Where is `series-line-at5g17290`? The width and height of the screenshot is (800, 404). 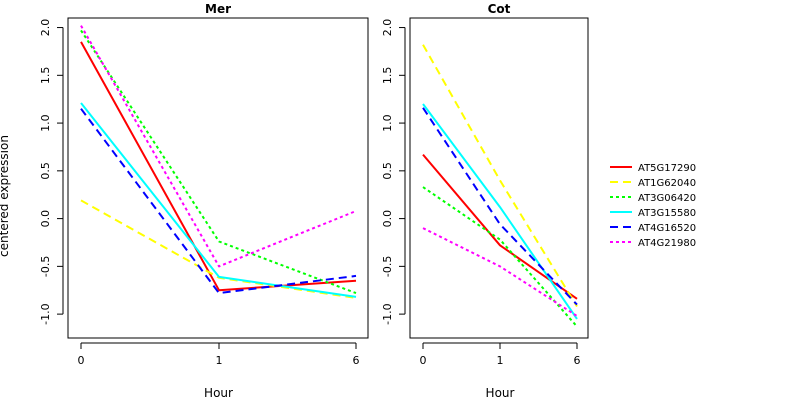 series-line-at5g17290 is located at coordinates (500, 226).